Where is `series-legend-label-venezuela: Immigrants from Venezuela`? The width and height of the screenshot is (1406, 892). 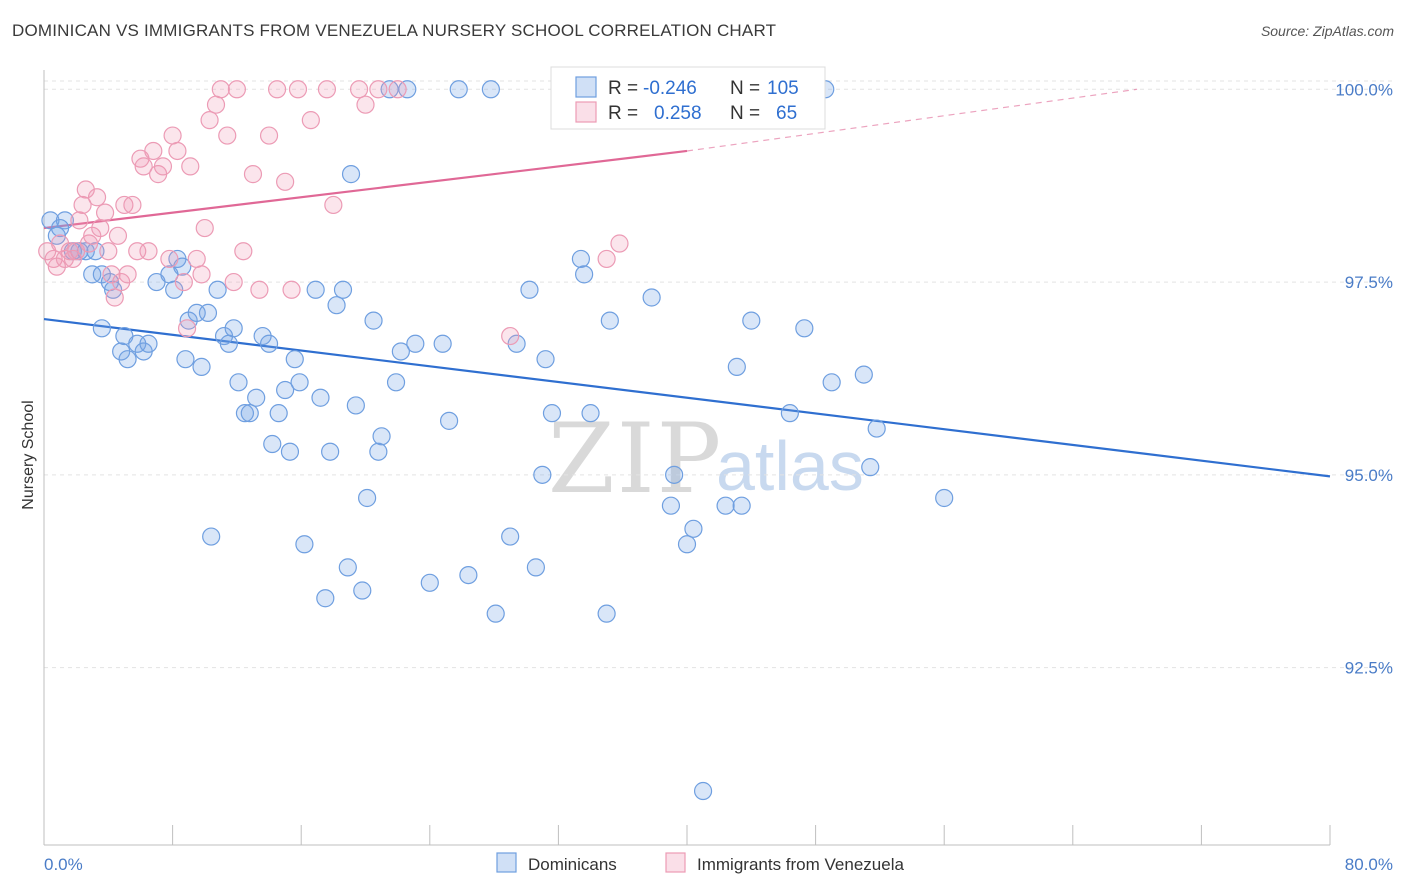
series-legend-label-venezuela: Immigrants from Venezuela is located at coordinates (800, 864).